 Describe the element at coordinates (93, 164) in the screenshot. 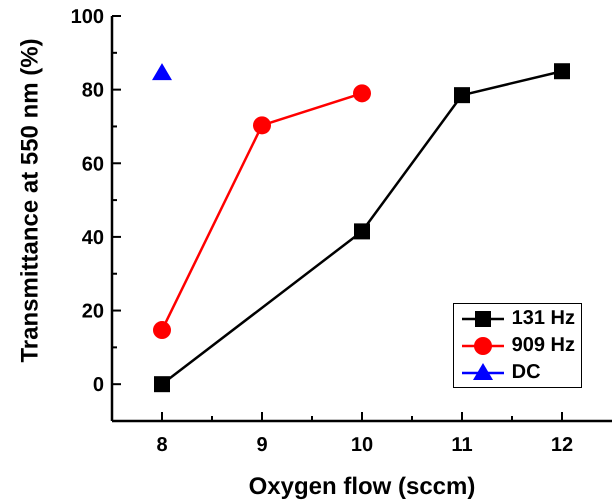

I see `y-tick-label: 60` at that location.